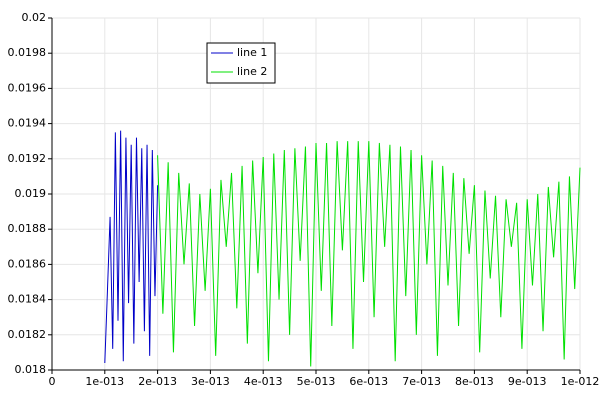 The width and height of the screenshot is (600, 400). What do you see at coordinates (263, 381) in the screenshot?
I see `x-tick-label: 4e-013` at bounding box center [263, 381].